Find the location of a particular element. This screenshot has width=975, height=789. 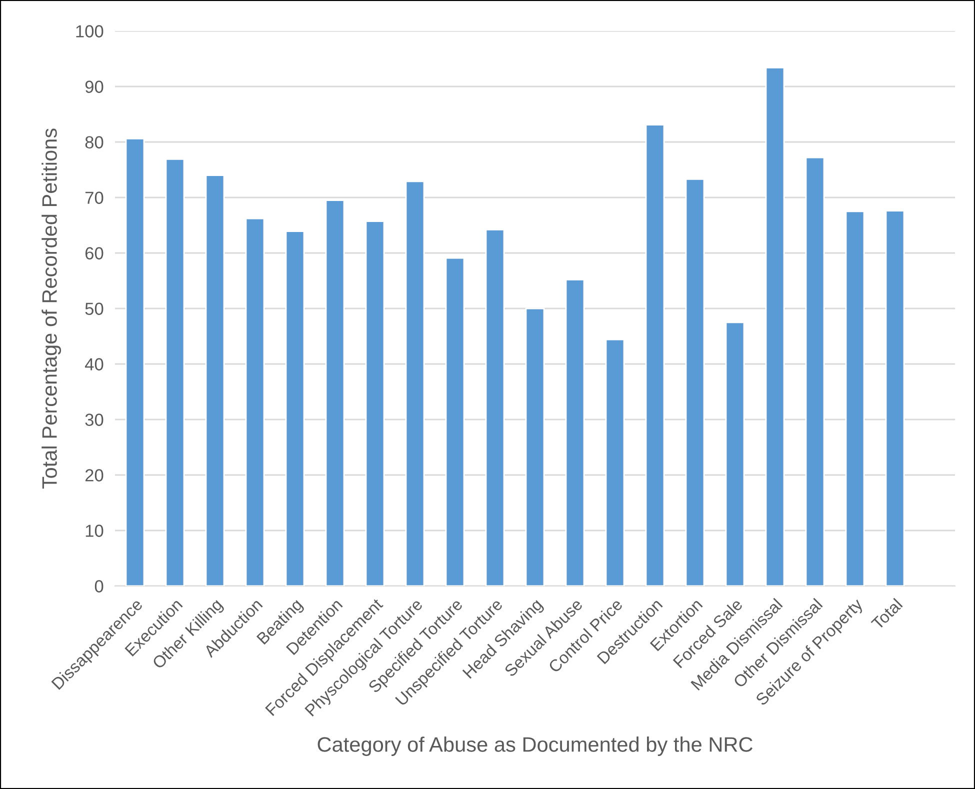

y-tick-label: 30 is located at coordinates (94, 420).